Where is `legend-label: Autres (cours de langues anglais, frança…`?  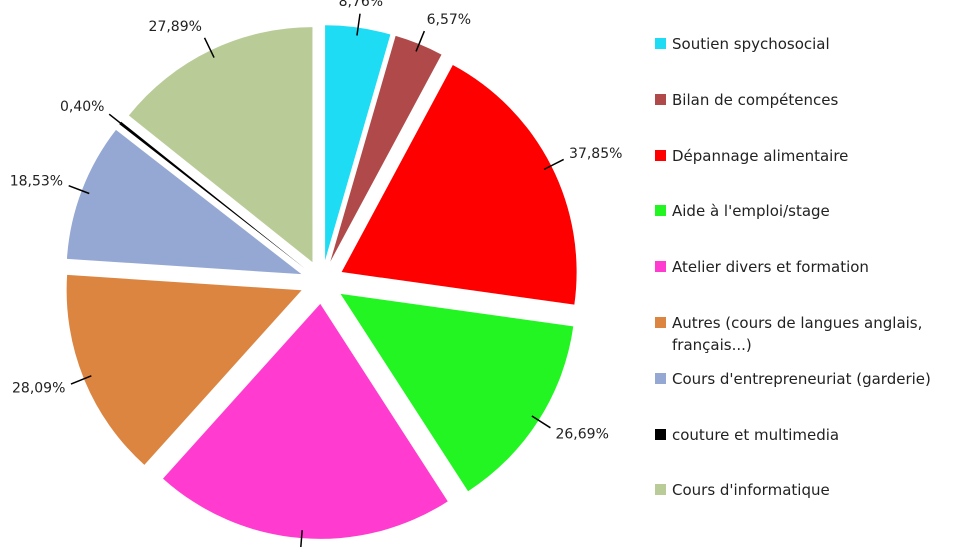 legend-label: Autres (cours de langues anglais, frança… is located at coordinates (797, 334).